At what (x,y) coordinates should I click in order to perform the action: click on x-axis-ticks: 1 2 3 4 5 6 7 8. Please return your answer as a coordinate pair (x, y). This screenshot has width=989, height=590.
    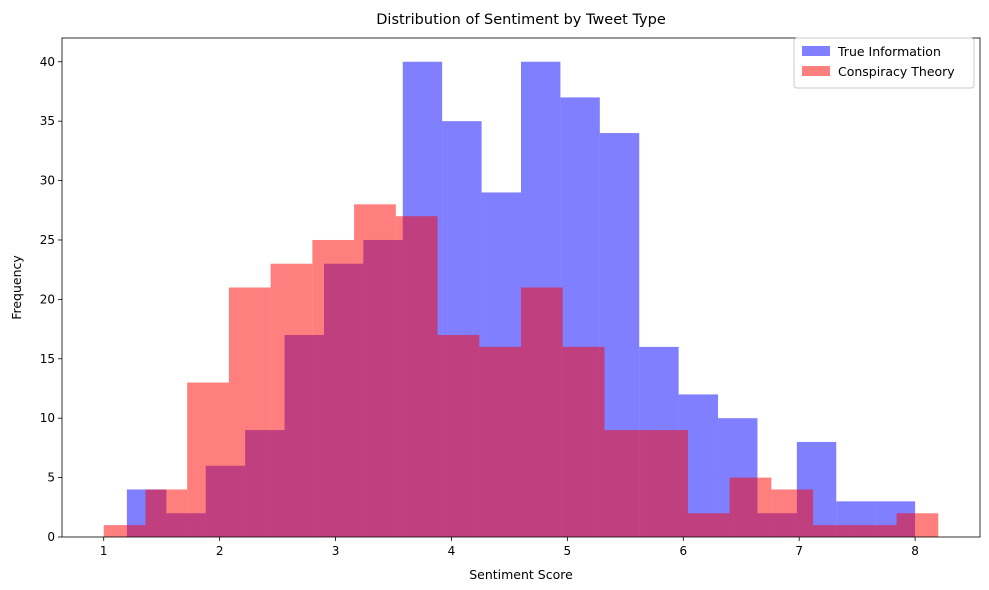
    Looking at the image, I should click on (509, 547).